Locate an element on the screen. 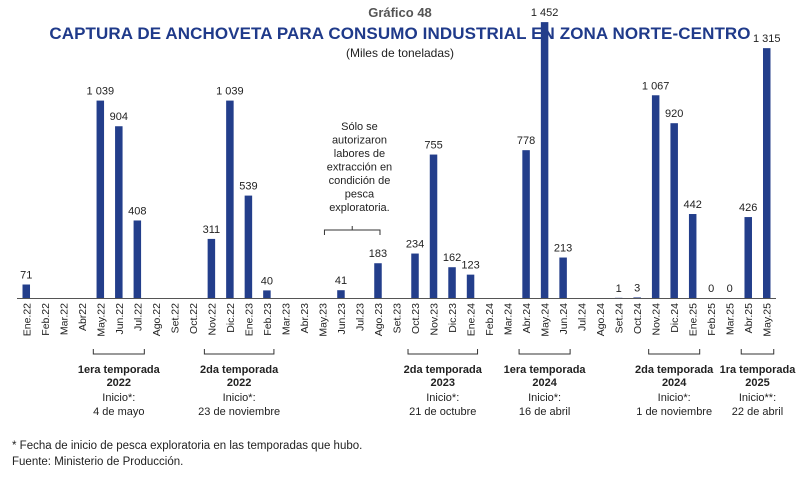  x-tick-label: Dic.22 is located at coordinates (231, 318).